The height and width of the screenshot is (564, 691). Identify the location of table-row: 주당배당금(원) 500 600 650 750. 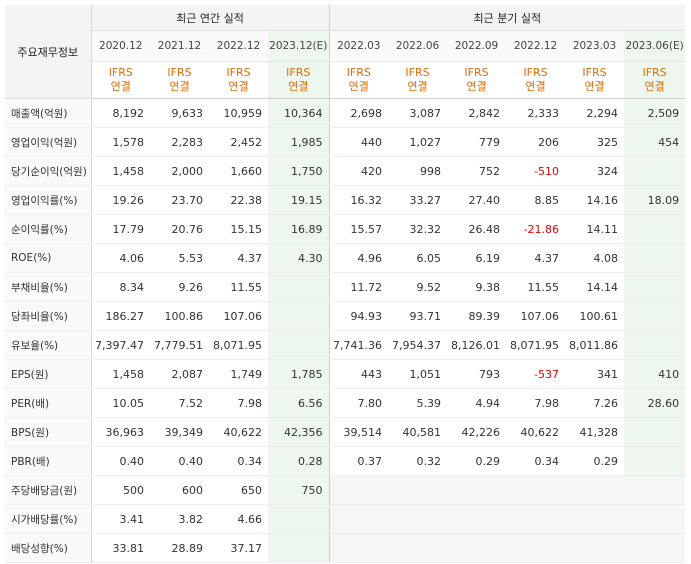
(345, 490).